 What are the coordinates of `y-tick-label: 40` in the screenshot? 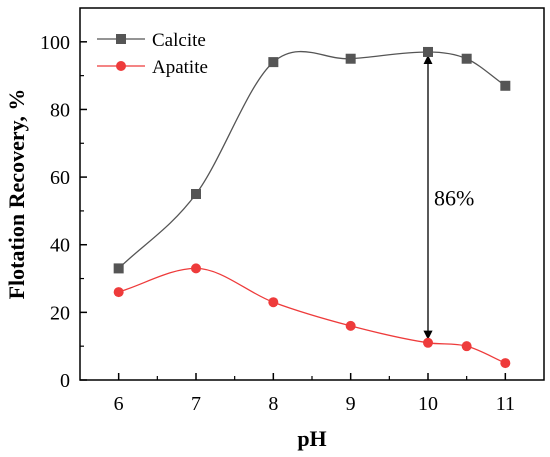 It's located at (60, 246).